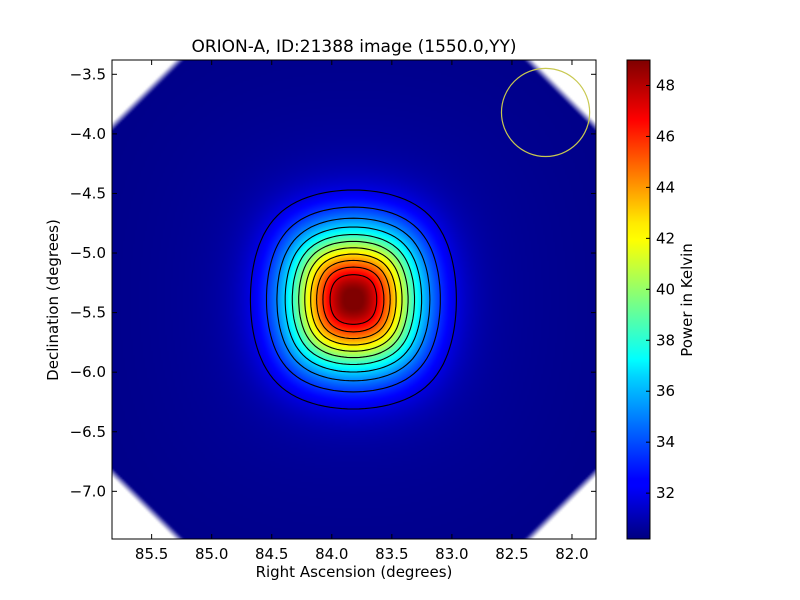  I want to click on y-tick-label: −5.0, so click(88, 253).